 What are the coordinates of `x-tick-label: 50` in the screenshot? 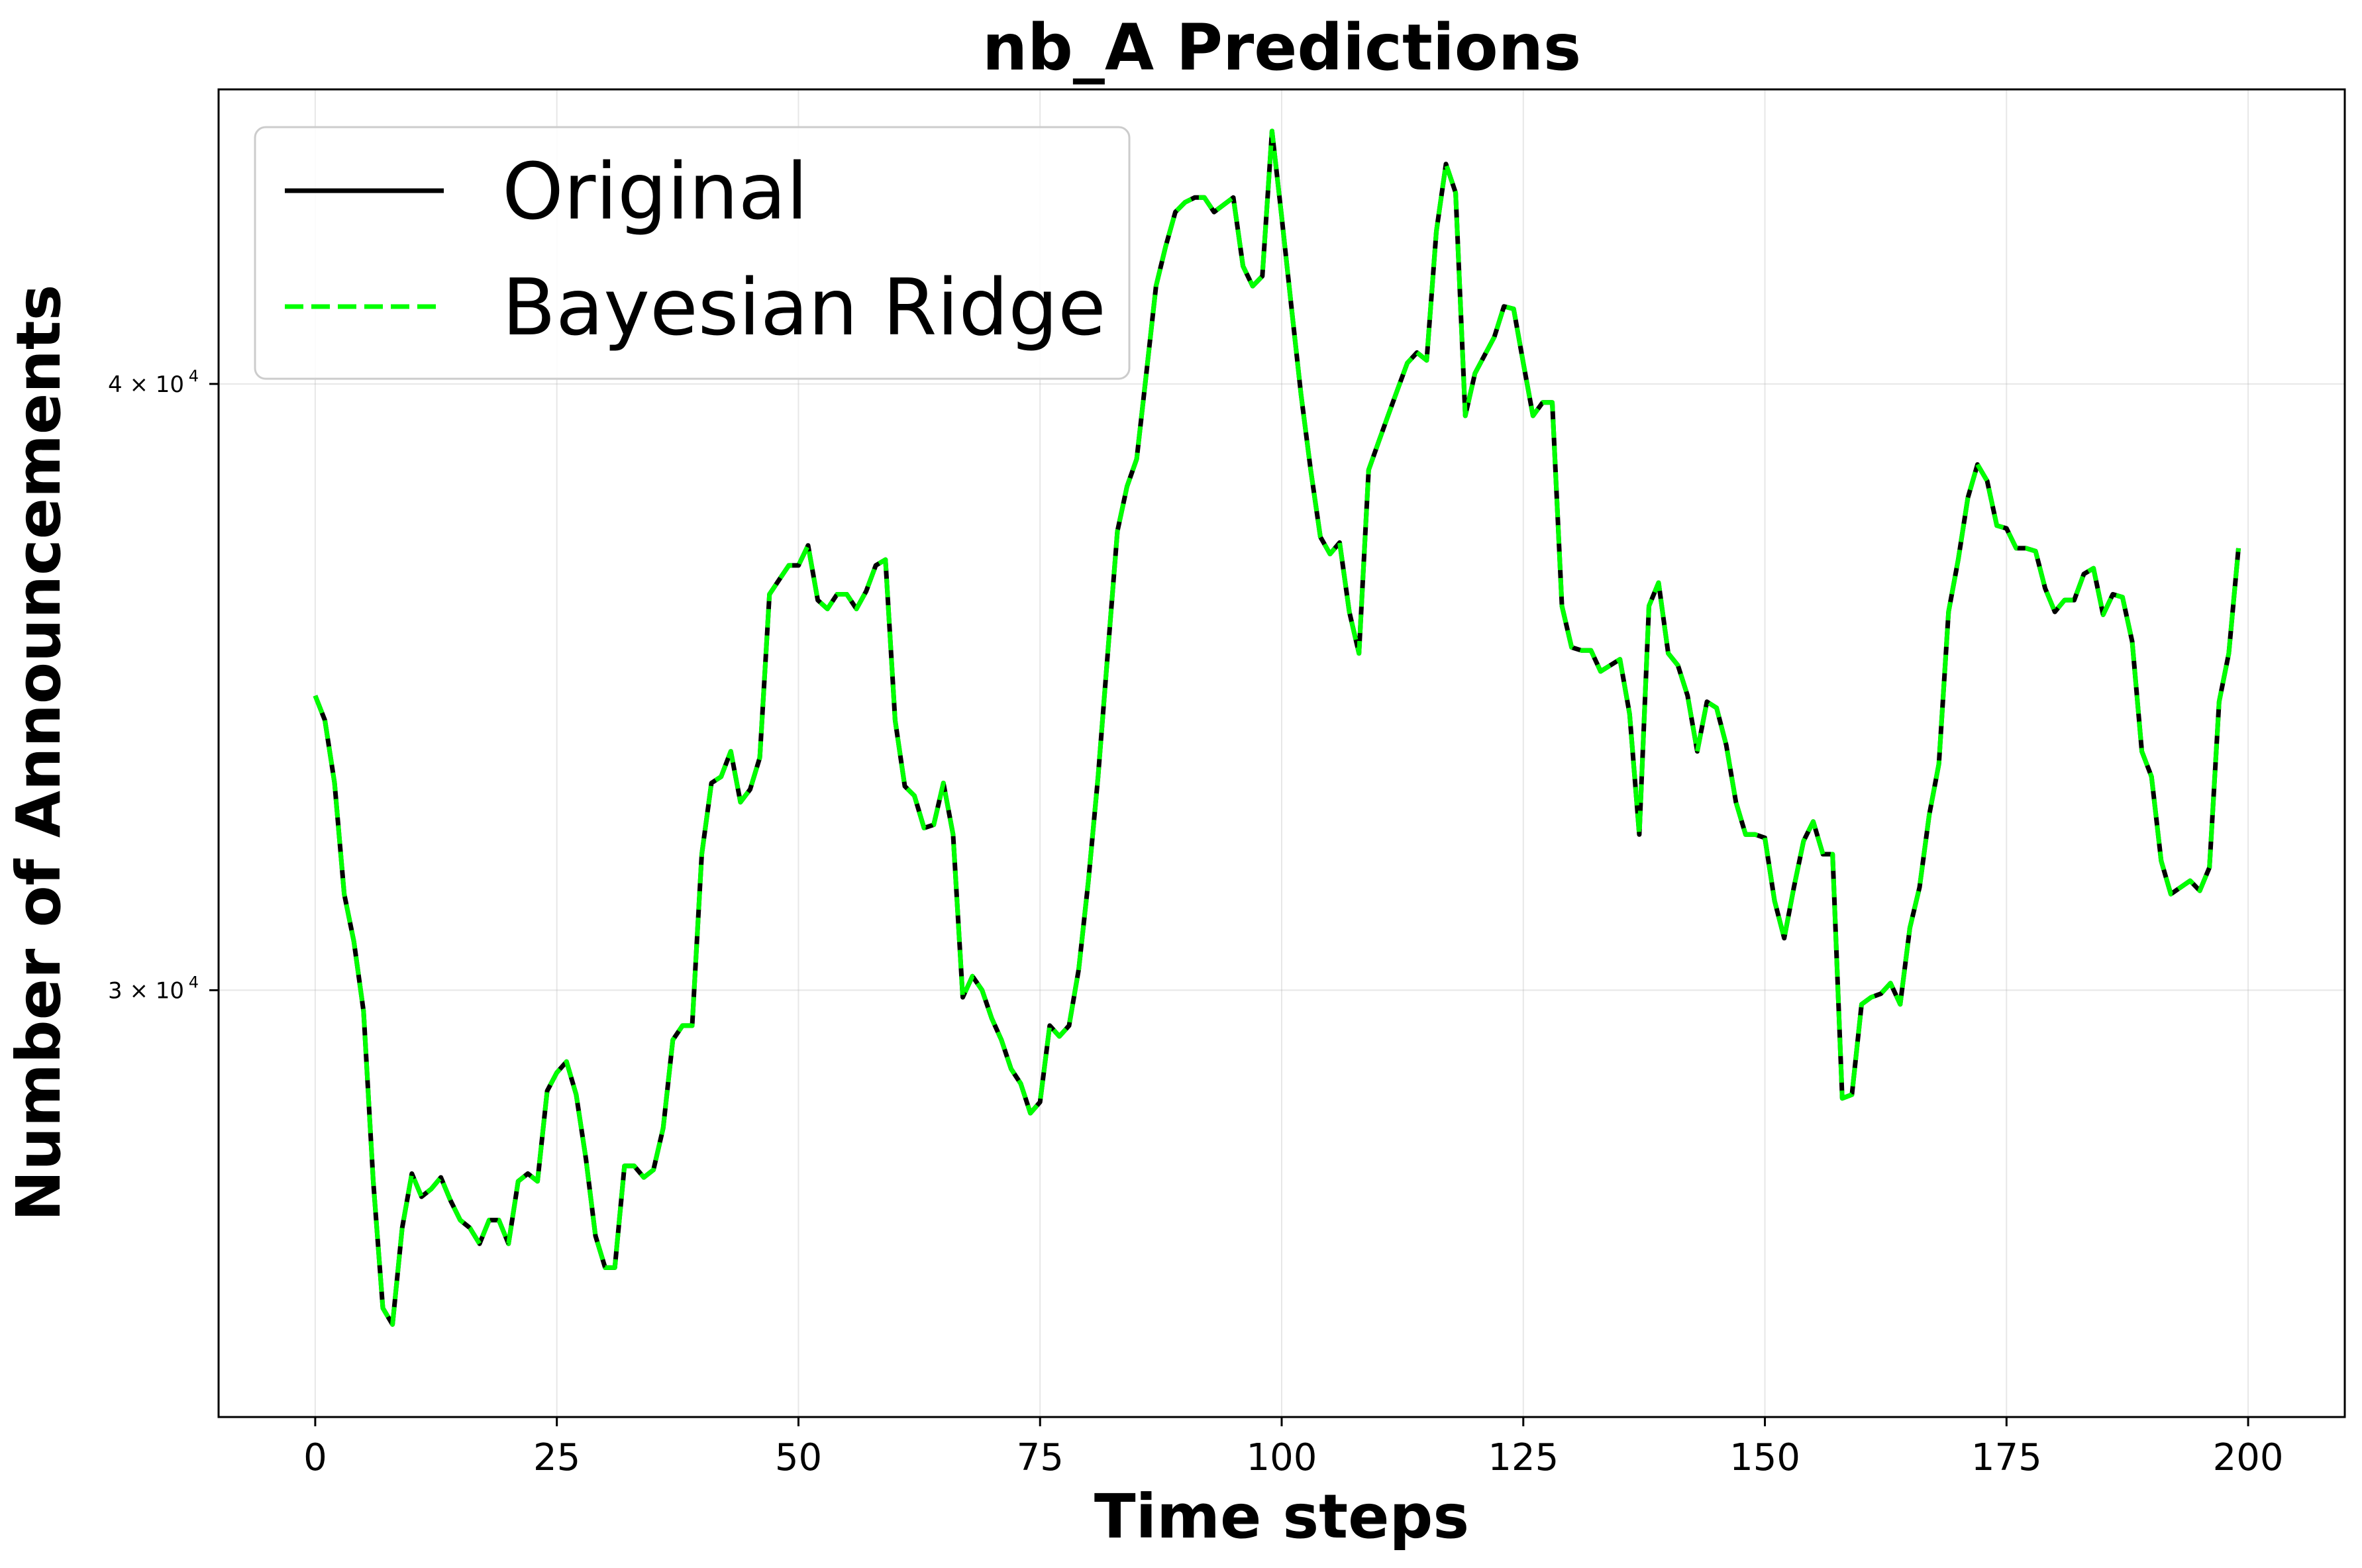 It's located at (798, 1457).